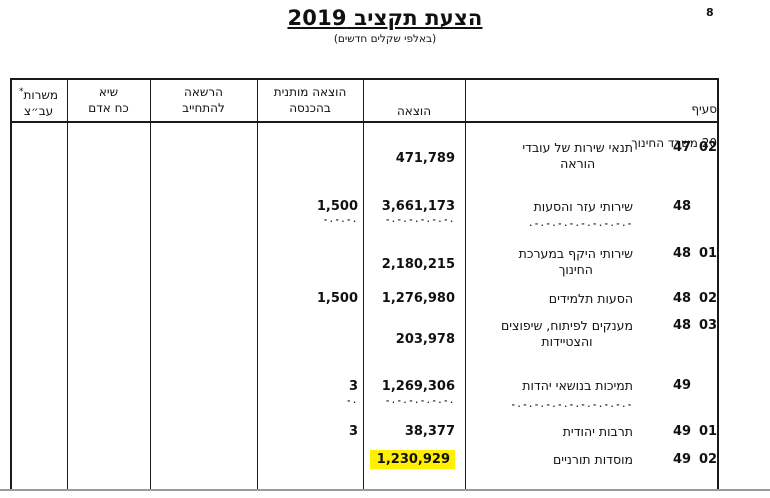  Describe the element at coordinates (418, 386) in the screenshot. I see `row-expense: 1,269,306` at that location.